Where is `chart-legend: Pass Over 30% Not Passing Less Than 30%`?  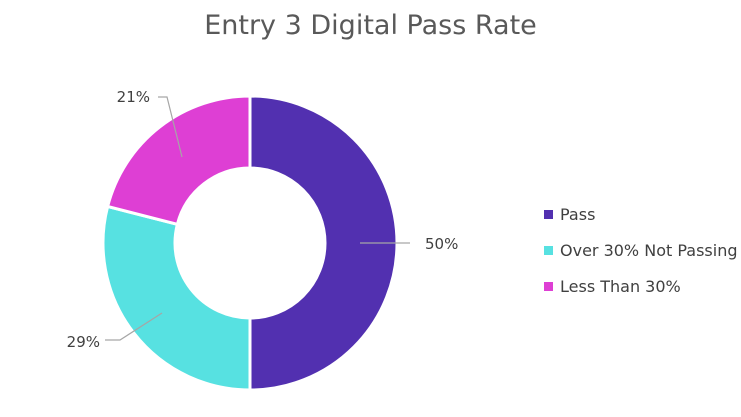
chart-legend: Pass Over 30% Not Passing Less Than 30% is located at coordinates (640, 250).